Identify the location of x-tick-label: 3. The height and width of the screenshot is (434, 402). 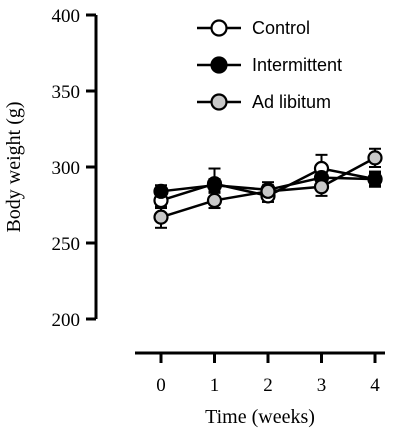
(322, 385).